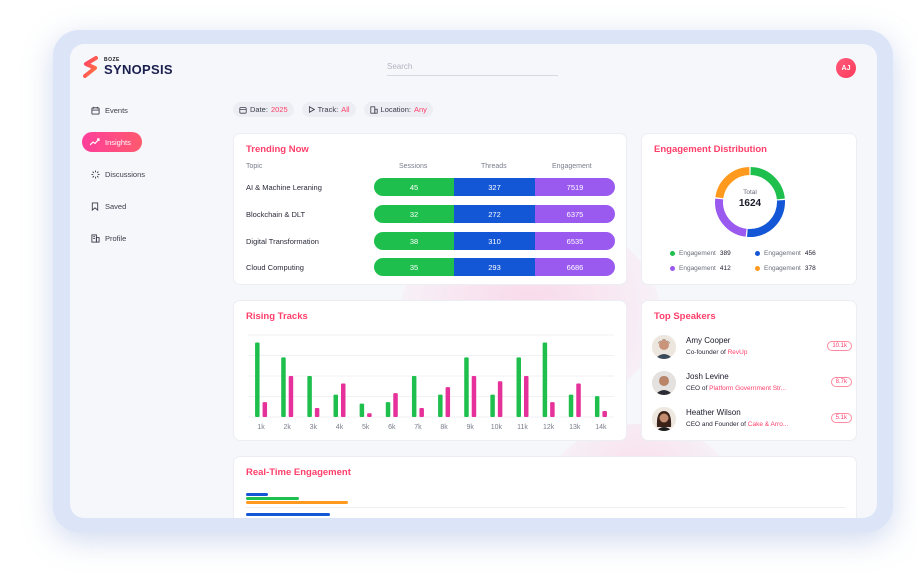 This screenshot has height=579, width=917. What do you see at coordinates (431, 214) in the screenshot?
I see `table-row: Blockchain & DLT 32 272 6375` at bounding box center [431, 214].